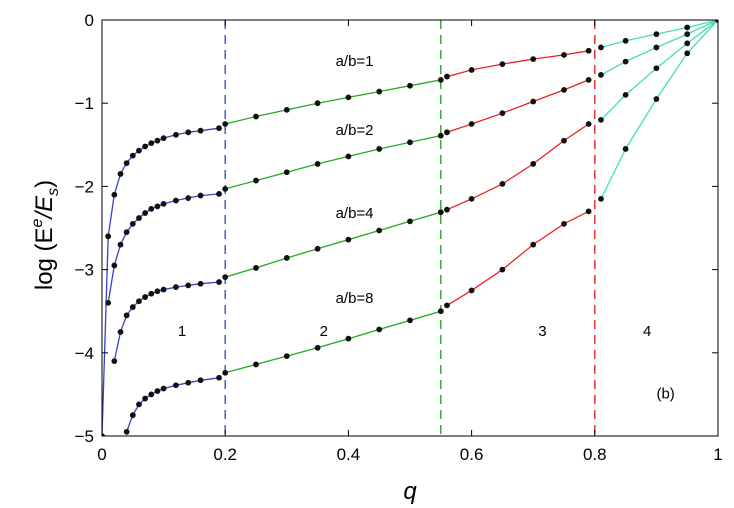 The height and width of the screenshot is (508, 734). Describe the element at coordinates (89, 20) in the screenshot. I see `y-tick-label: 0` at that location.